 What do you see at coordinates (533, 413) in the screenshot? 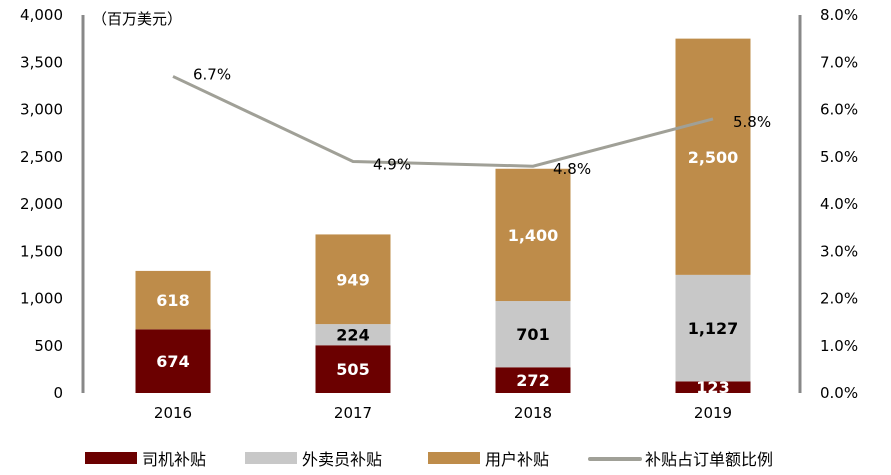
I see `x-tick-label: 2018` at bounding box center [533, 413].